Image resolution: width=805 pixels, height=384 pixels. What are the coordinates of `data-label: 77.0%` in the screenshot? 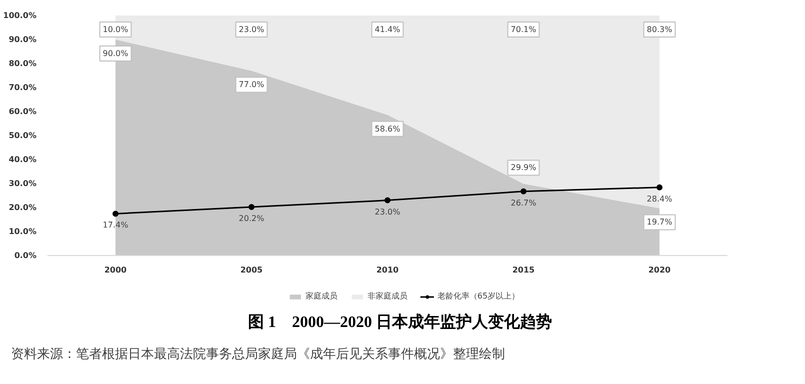 It's located at (251, 85).